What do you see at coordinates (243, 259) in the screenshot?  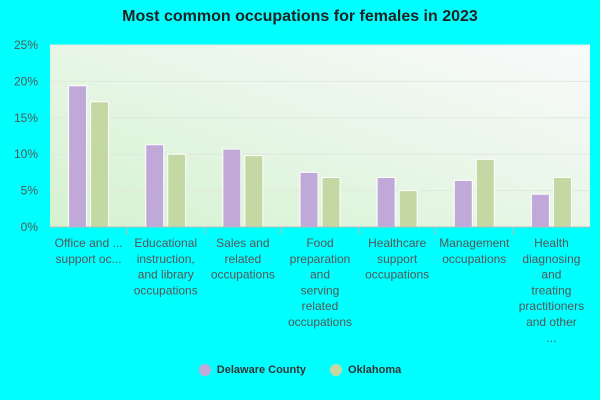 I see `x-tick-label: Sales and related occupations` at bounding box center [243, 259].